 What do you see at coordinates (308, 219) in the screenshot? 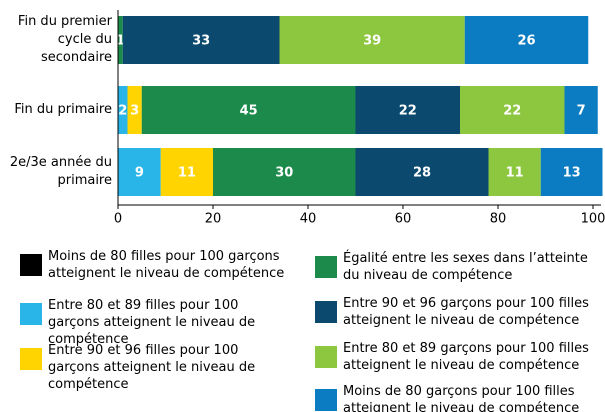
I see `x-tick-label: 40` at bounding box center [308, 219].